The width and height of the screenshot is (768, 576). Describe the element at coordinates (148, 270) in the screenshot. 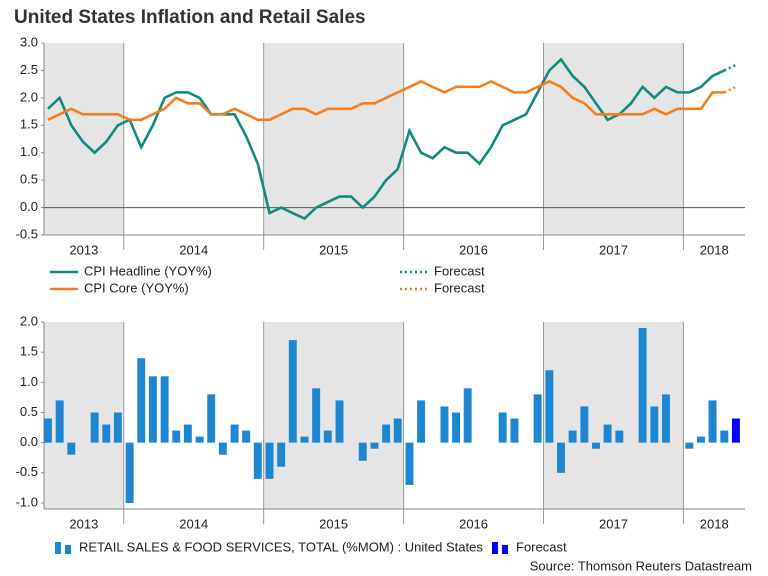

I see `legend-label: CPI Headline (YOY%)` at that location.